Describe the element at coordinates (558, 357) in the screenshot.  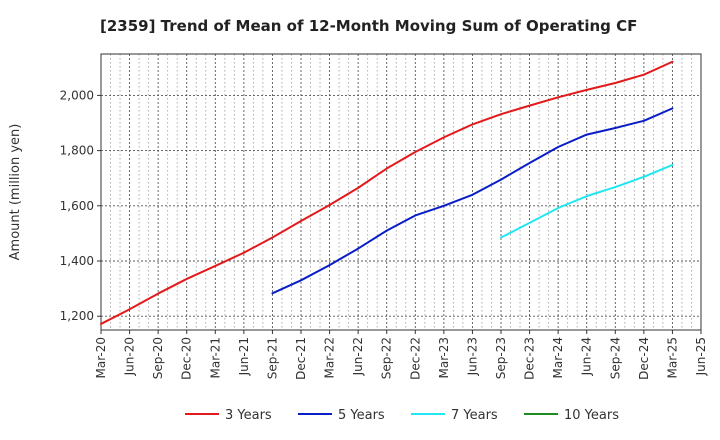
I see `x-tick-label: Mar-24` at that location.